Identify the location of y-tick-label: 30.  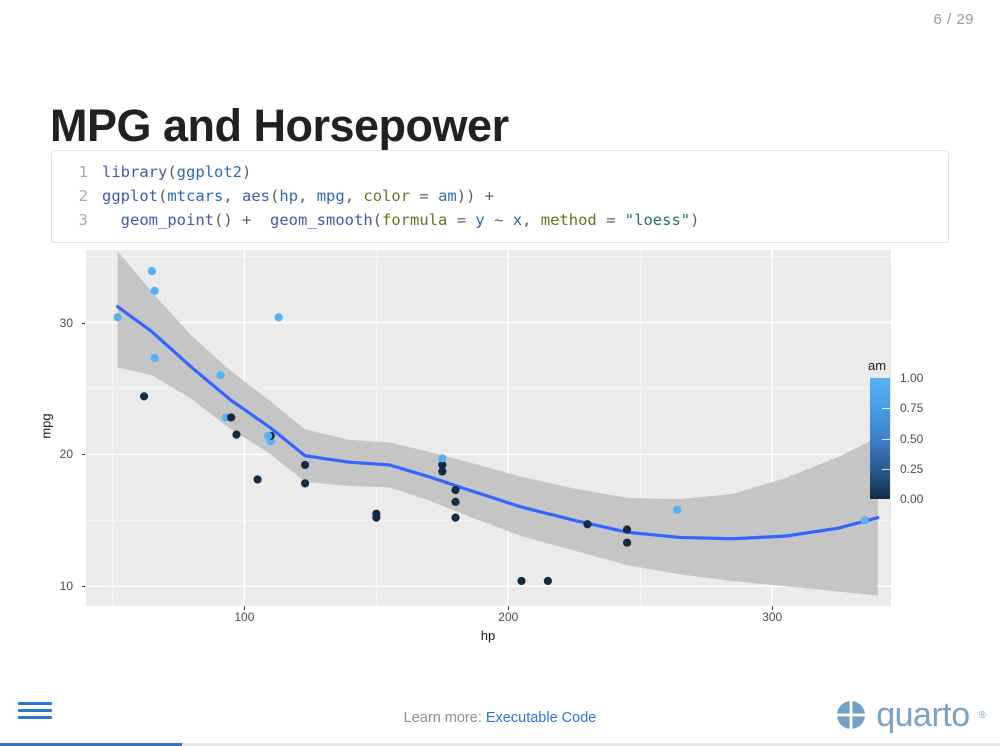
(66, 322).